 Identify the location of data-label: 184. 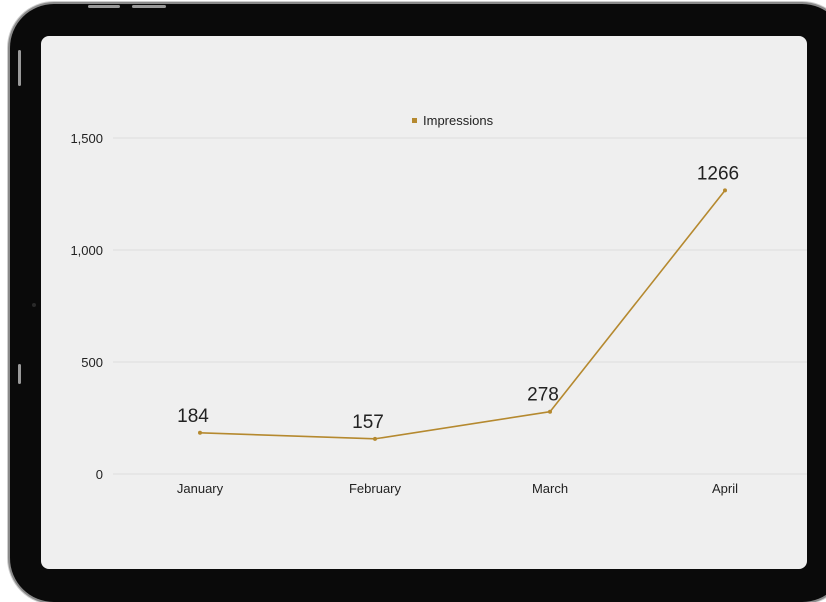
(193, 416).